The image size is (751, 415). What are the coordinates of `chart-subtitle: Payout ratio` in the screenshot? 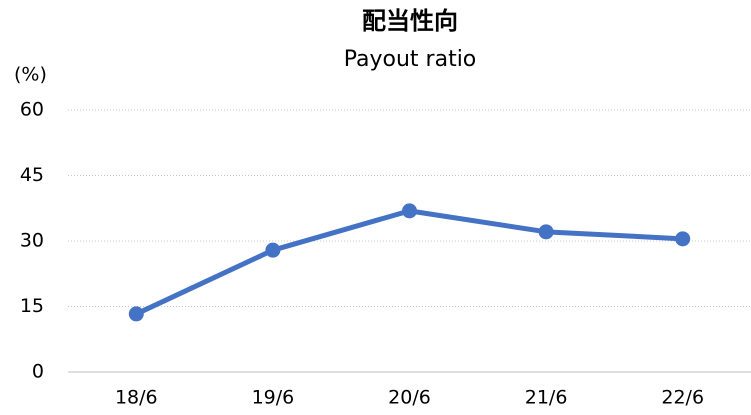 It's located at (410, 59).